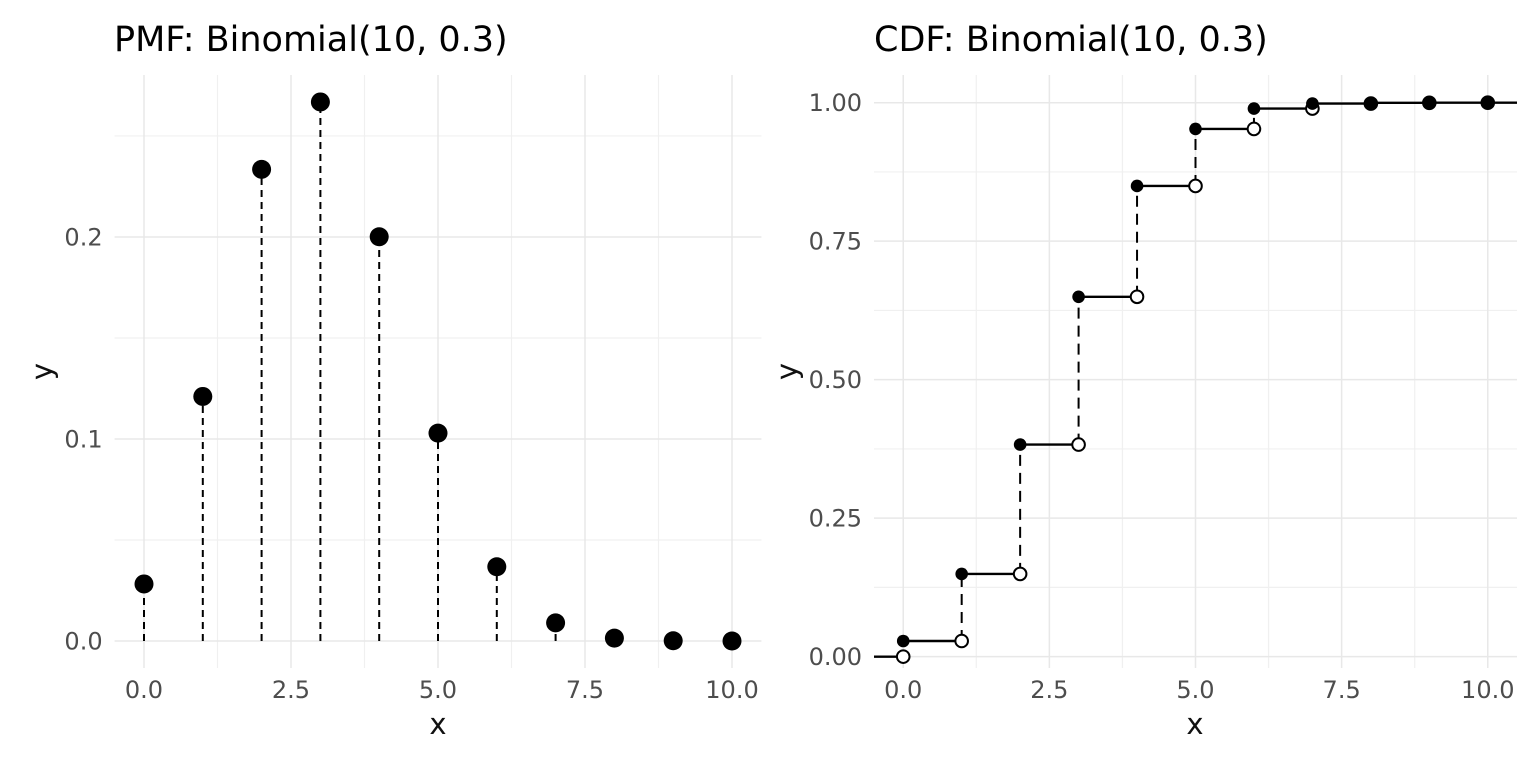  I want to click on cdf-y-axis-title: y, so click(787, 371).